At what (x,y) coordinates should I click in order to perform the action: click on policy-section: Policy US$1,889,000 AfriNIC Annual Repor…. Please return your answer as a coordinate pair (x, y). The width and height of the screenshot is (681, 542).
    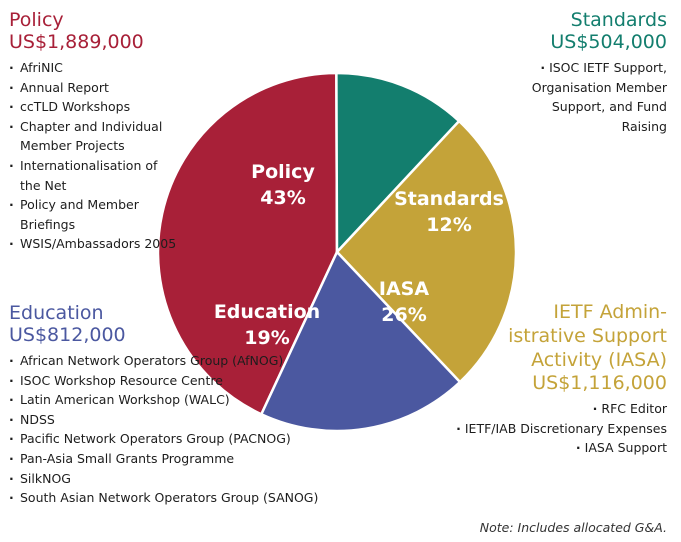
    Looking at the image, I should click on (94, 131).